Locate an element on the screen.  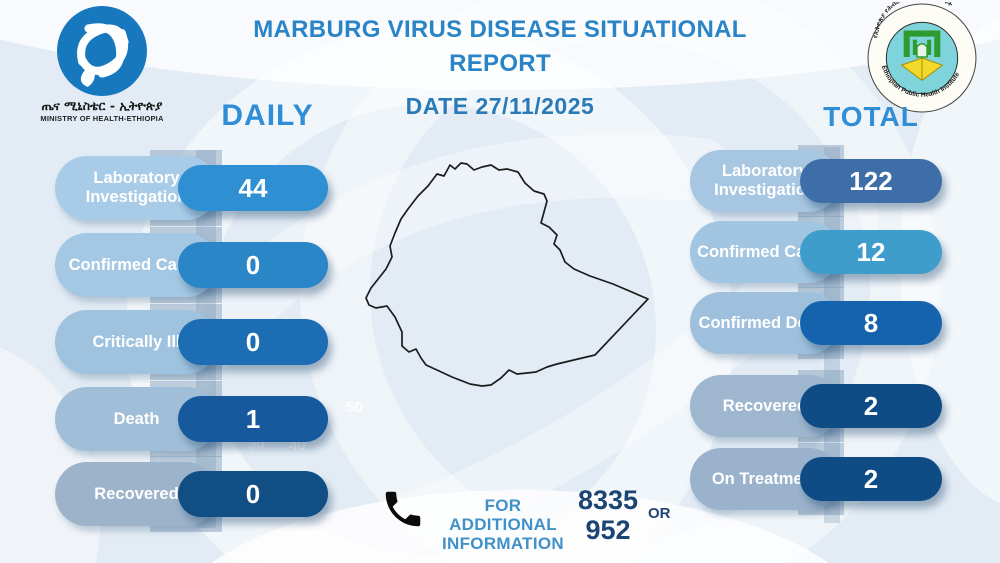
total-stat-laboratory-investigation: Laboratory Investigation 122 is located at coordinates (816, 181).